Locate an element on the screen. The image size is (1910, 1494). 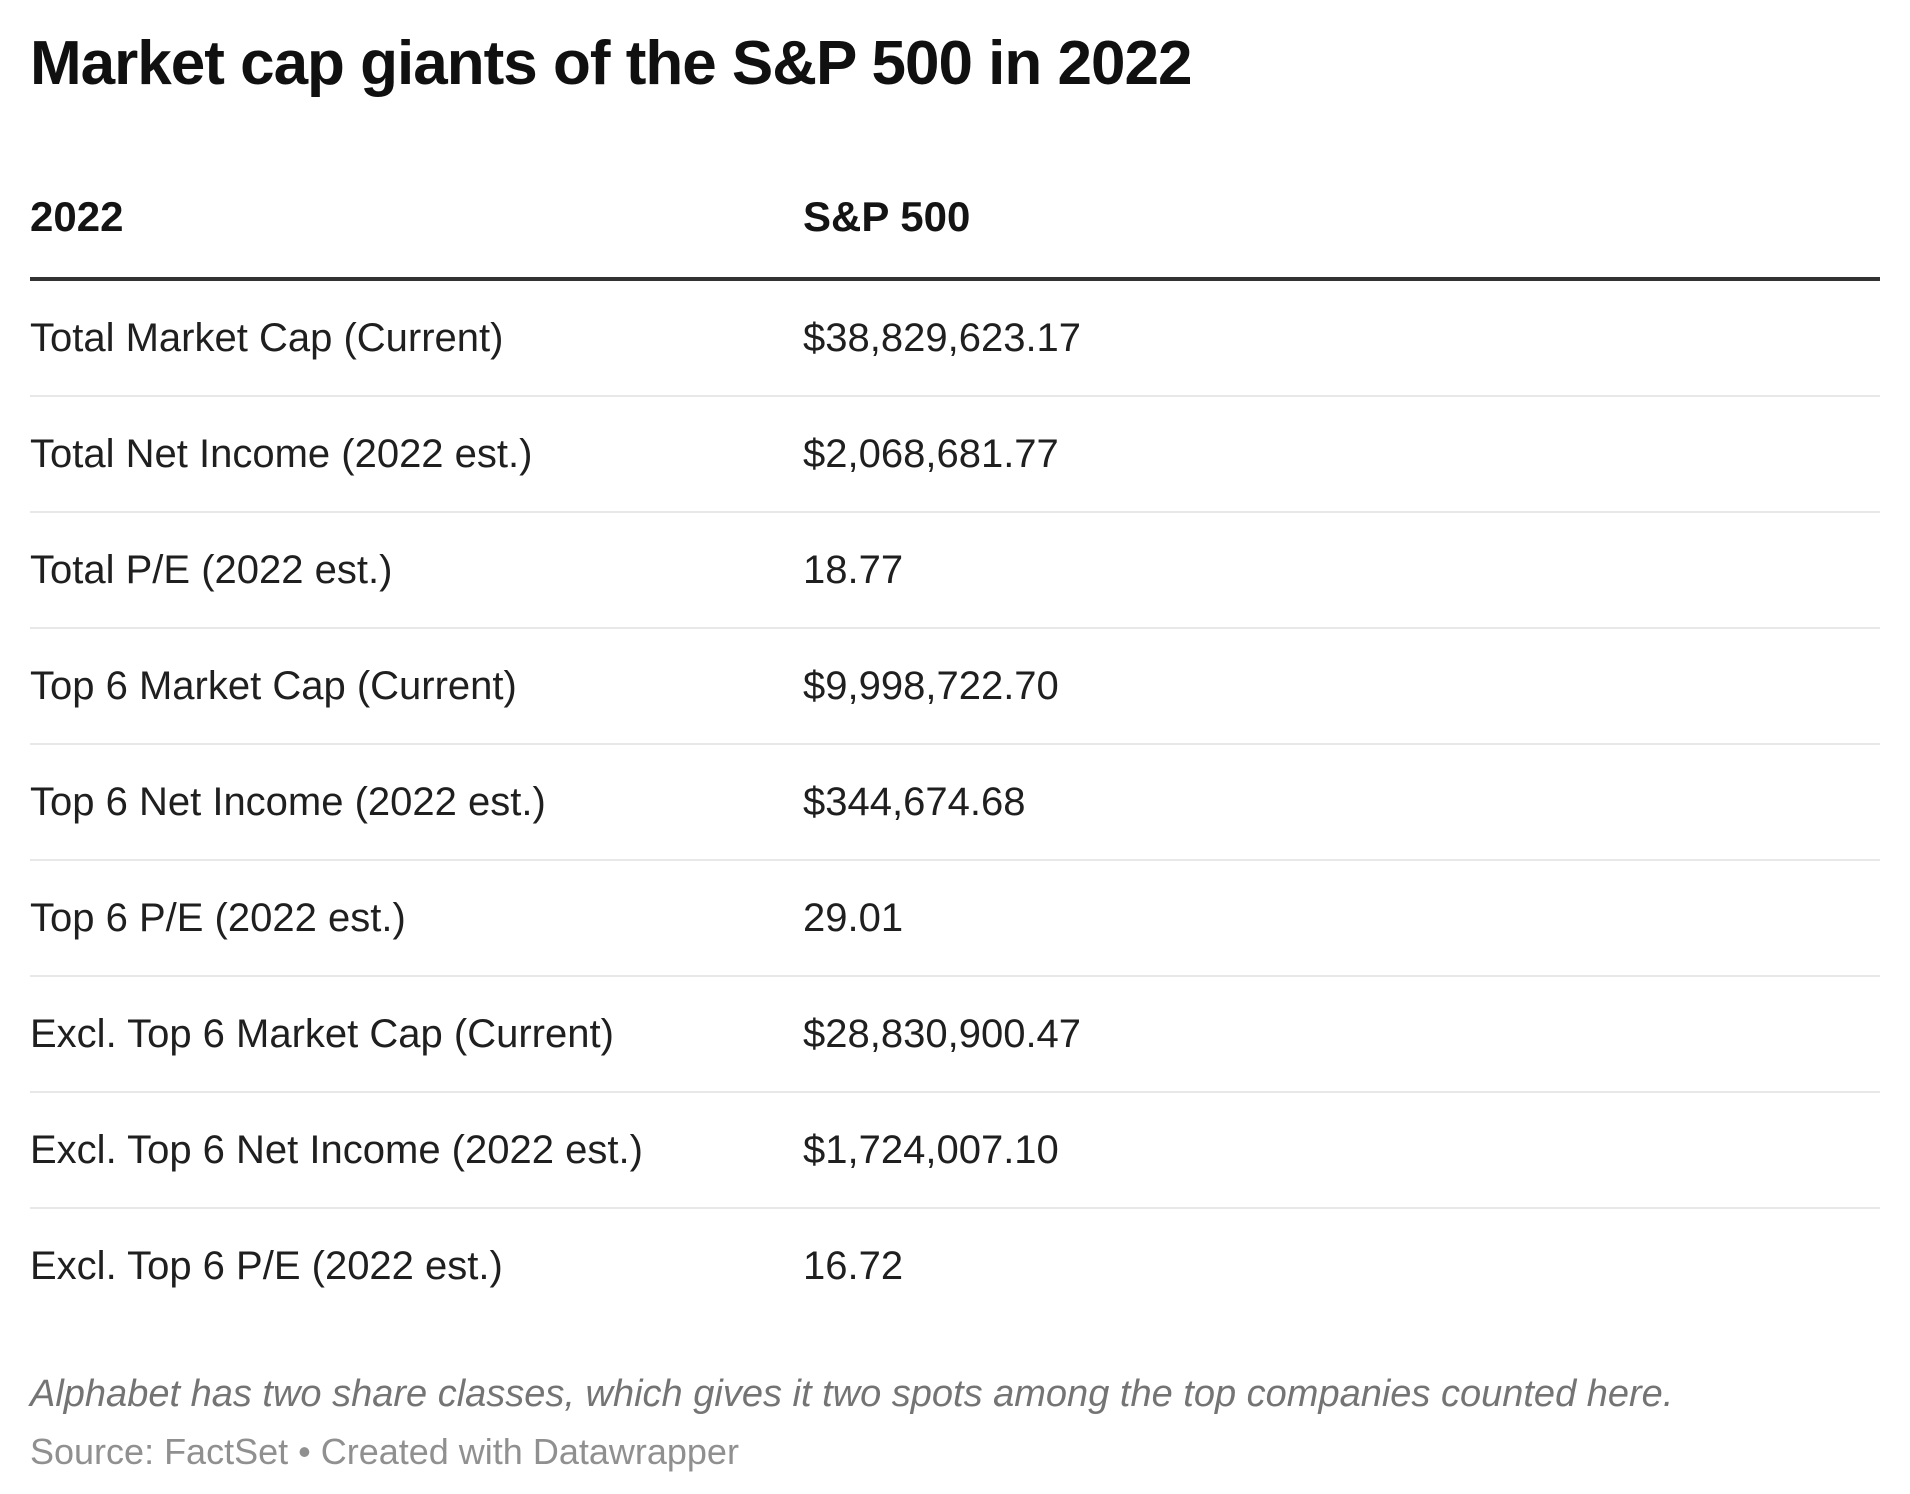
row-value: $28,830,900.47 is located at coordinates (1341, 1034).